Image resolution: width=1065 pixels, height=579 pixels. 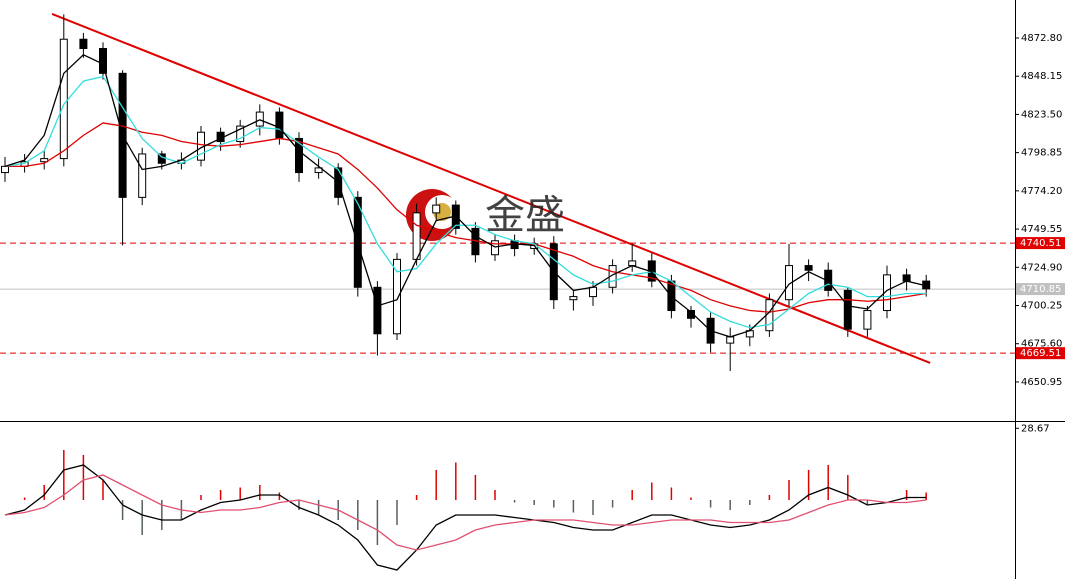 I want to click on y-tick-label: 4774.20, so click(x=1041, y=191).